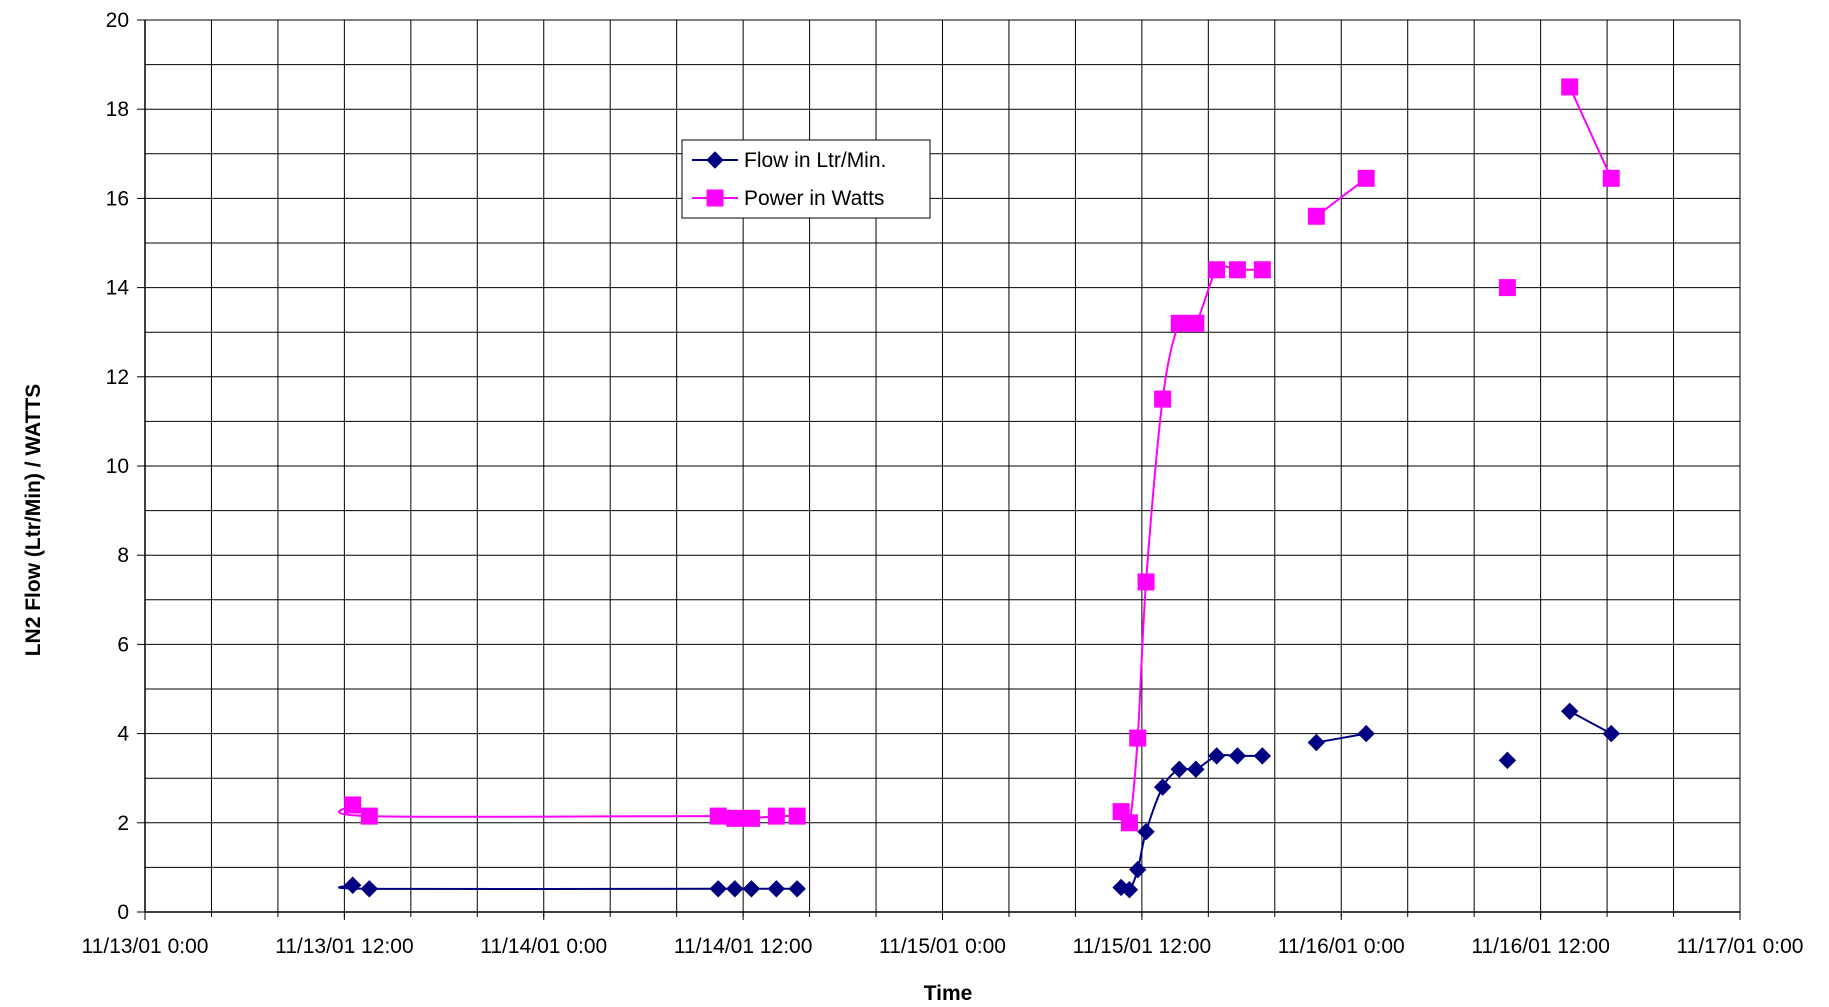 The width and height of the screenshot is (1829, 1007). I want to click on y-tick-label: 14, so click(118, 288).